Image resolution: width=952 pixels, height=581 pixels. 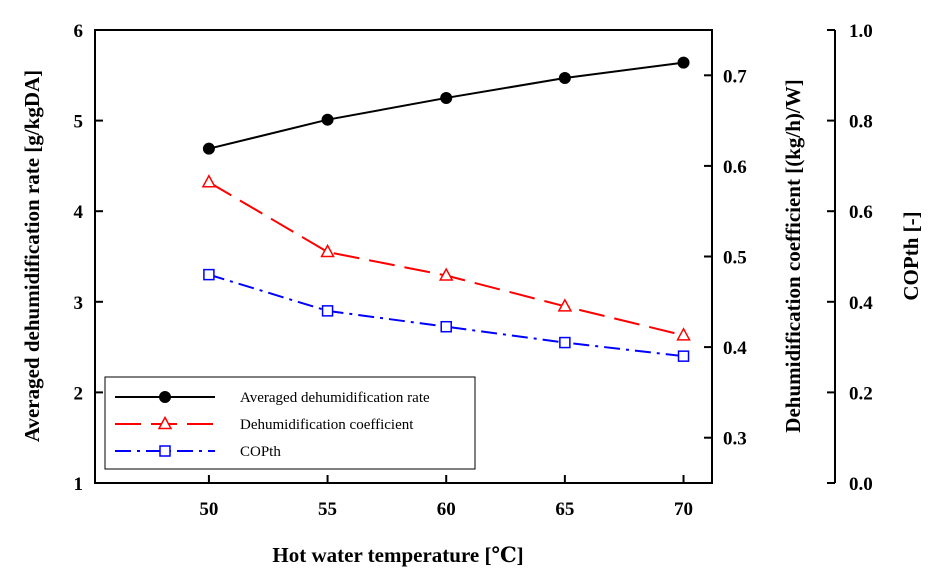 I want to click on right2-y-tick-label: 0.2, so click(x=861, y=393).